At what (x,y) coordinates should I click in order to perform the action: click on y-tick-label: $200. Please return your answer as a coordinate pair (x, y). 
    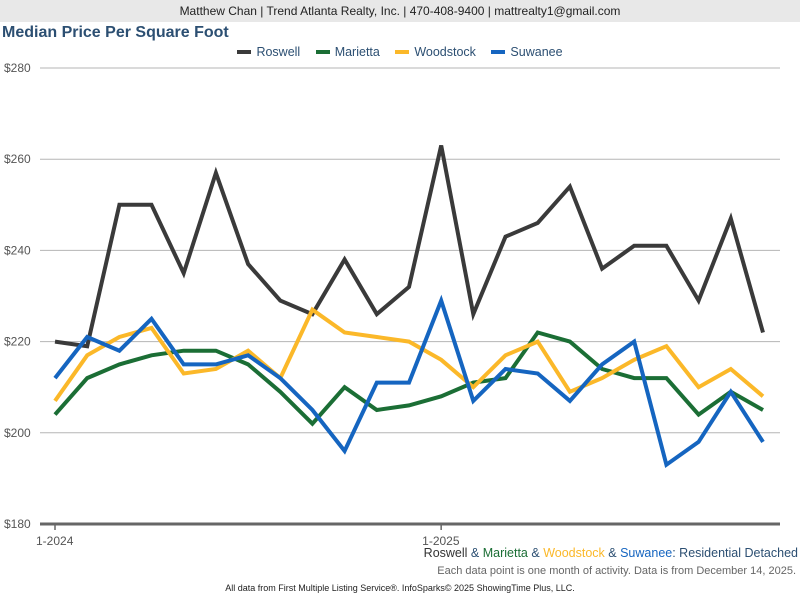
    Looking at the image, I should click on (17, 433).